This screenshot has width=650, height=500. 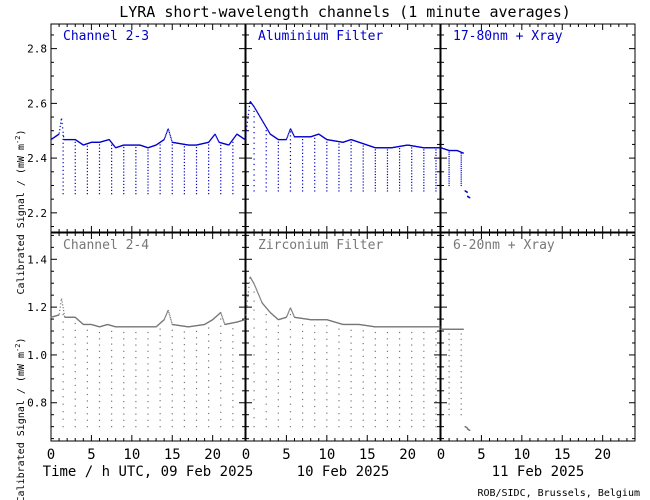 What do you see at coordinates (136, 128) in the screenshot?
I see `panel-0-0: 2.2 2.4 2.6 2.8 Channel 2-3` at bounding box center [136, 128].